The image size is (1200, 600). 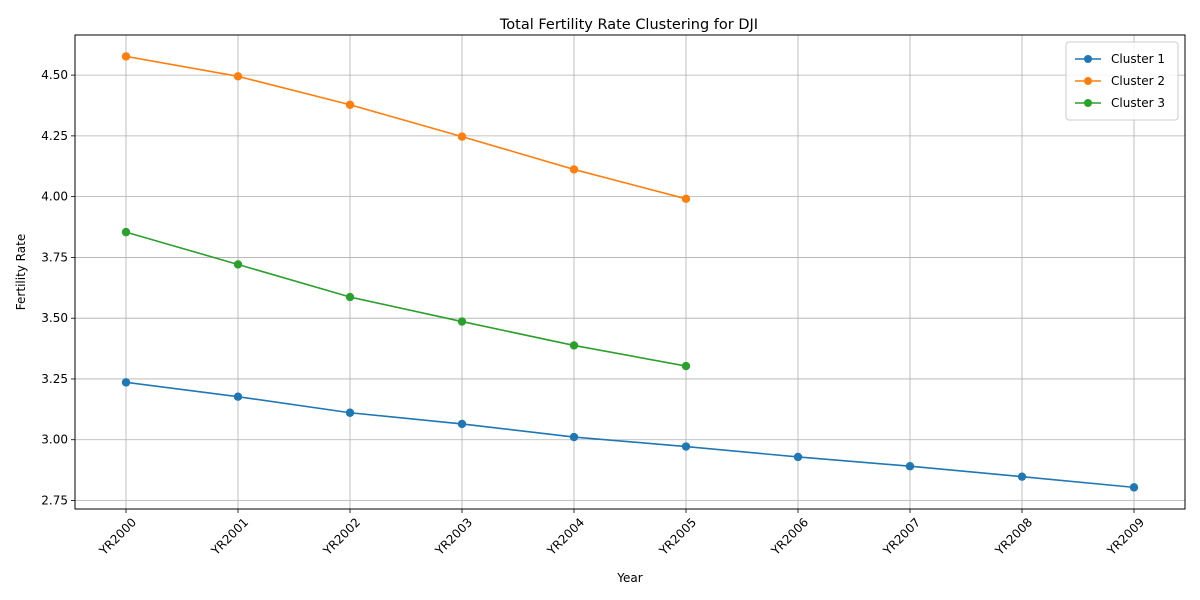 What do you see at coordinates (628, 25) in the screenshot?
I see `chart-title: Total Fertility Rate Clustering for DJI` at bounding box center [628, 25].